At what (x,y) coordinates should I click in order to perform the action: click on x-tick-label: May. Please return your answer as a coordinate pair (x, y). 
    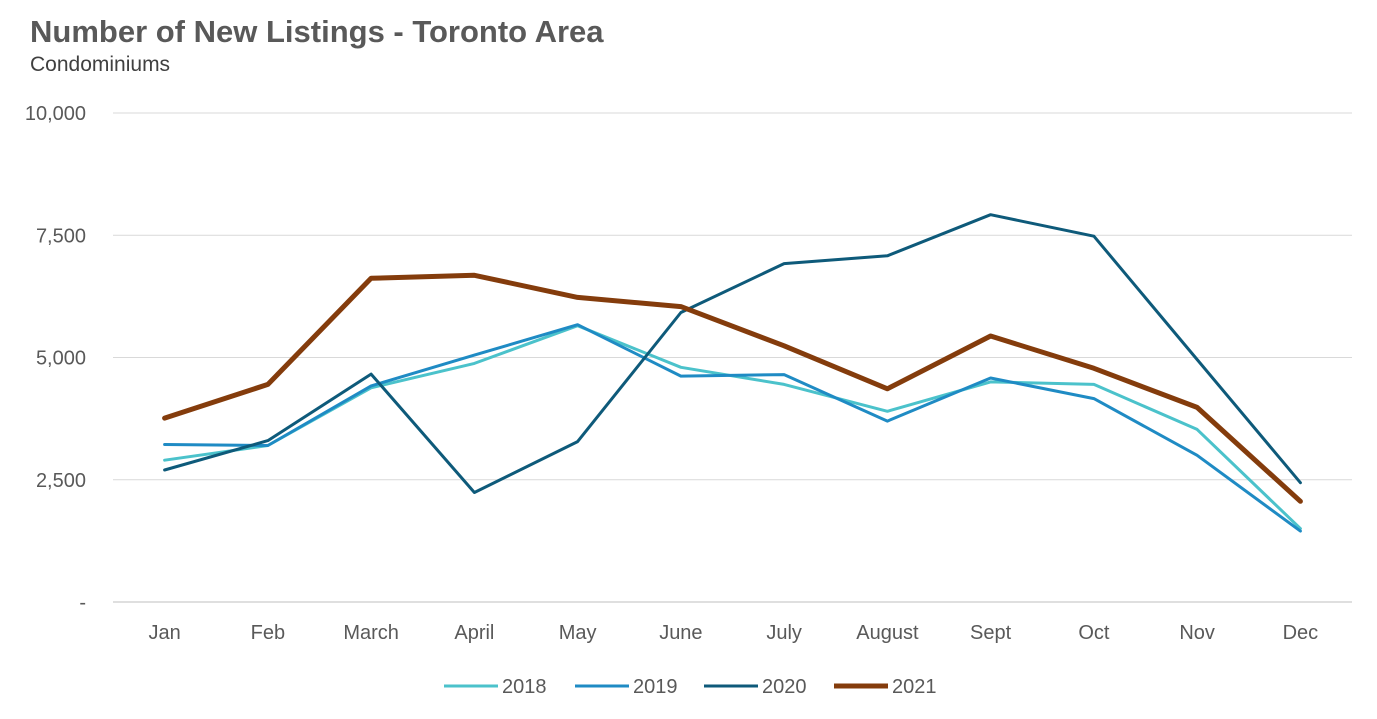
    Looking at the image, I should click on (578, 633).